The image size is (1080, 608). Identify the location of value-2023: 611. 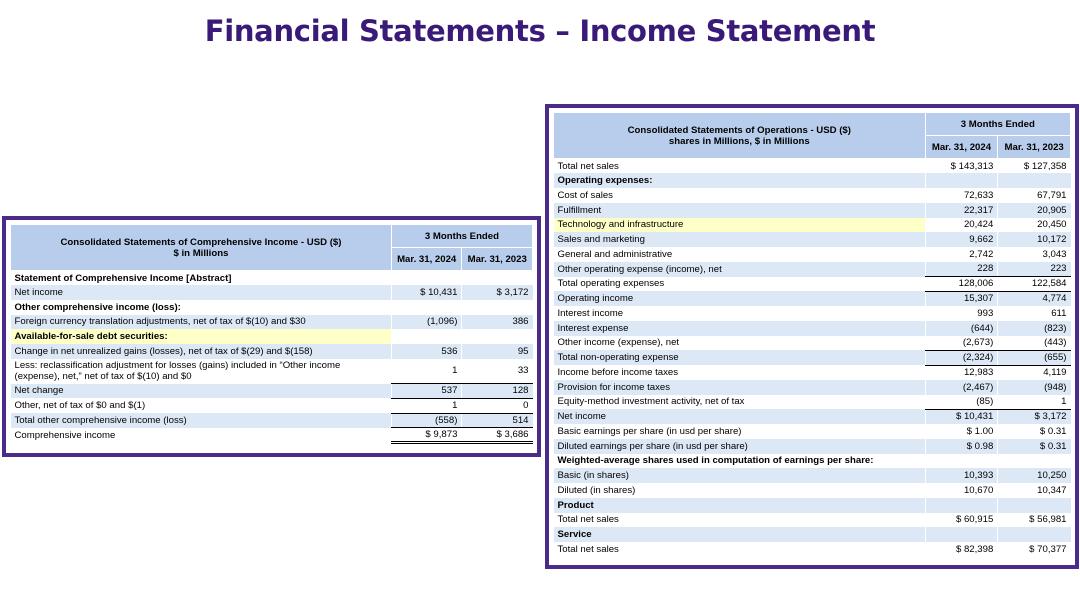
(1034, 313).